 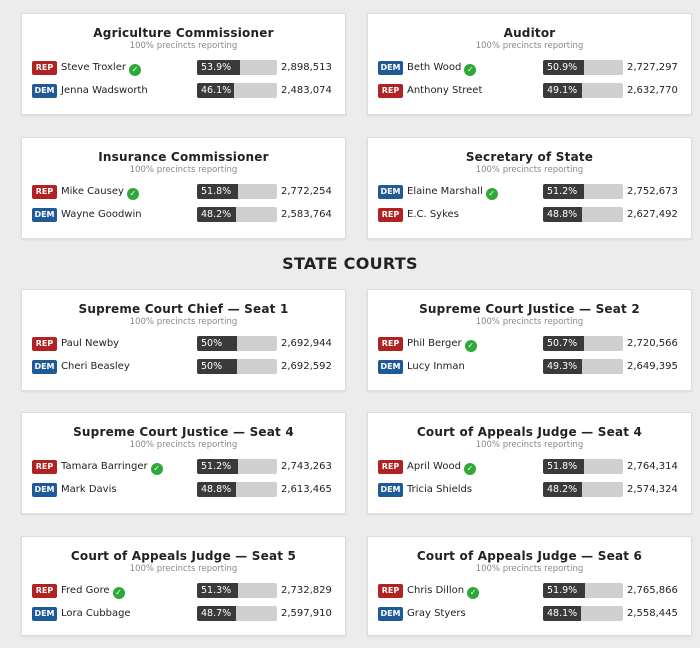 I want to click on vote-share-bar: 48.2%, so click(x=583, y=489).